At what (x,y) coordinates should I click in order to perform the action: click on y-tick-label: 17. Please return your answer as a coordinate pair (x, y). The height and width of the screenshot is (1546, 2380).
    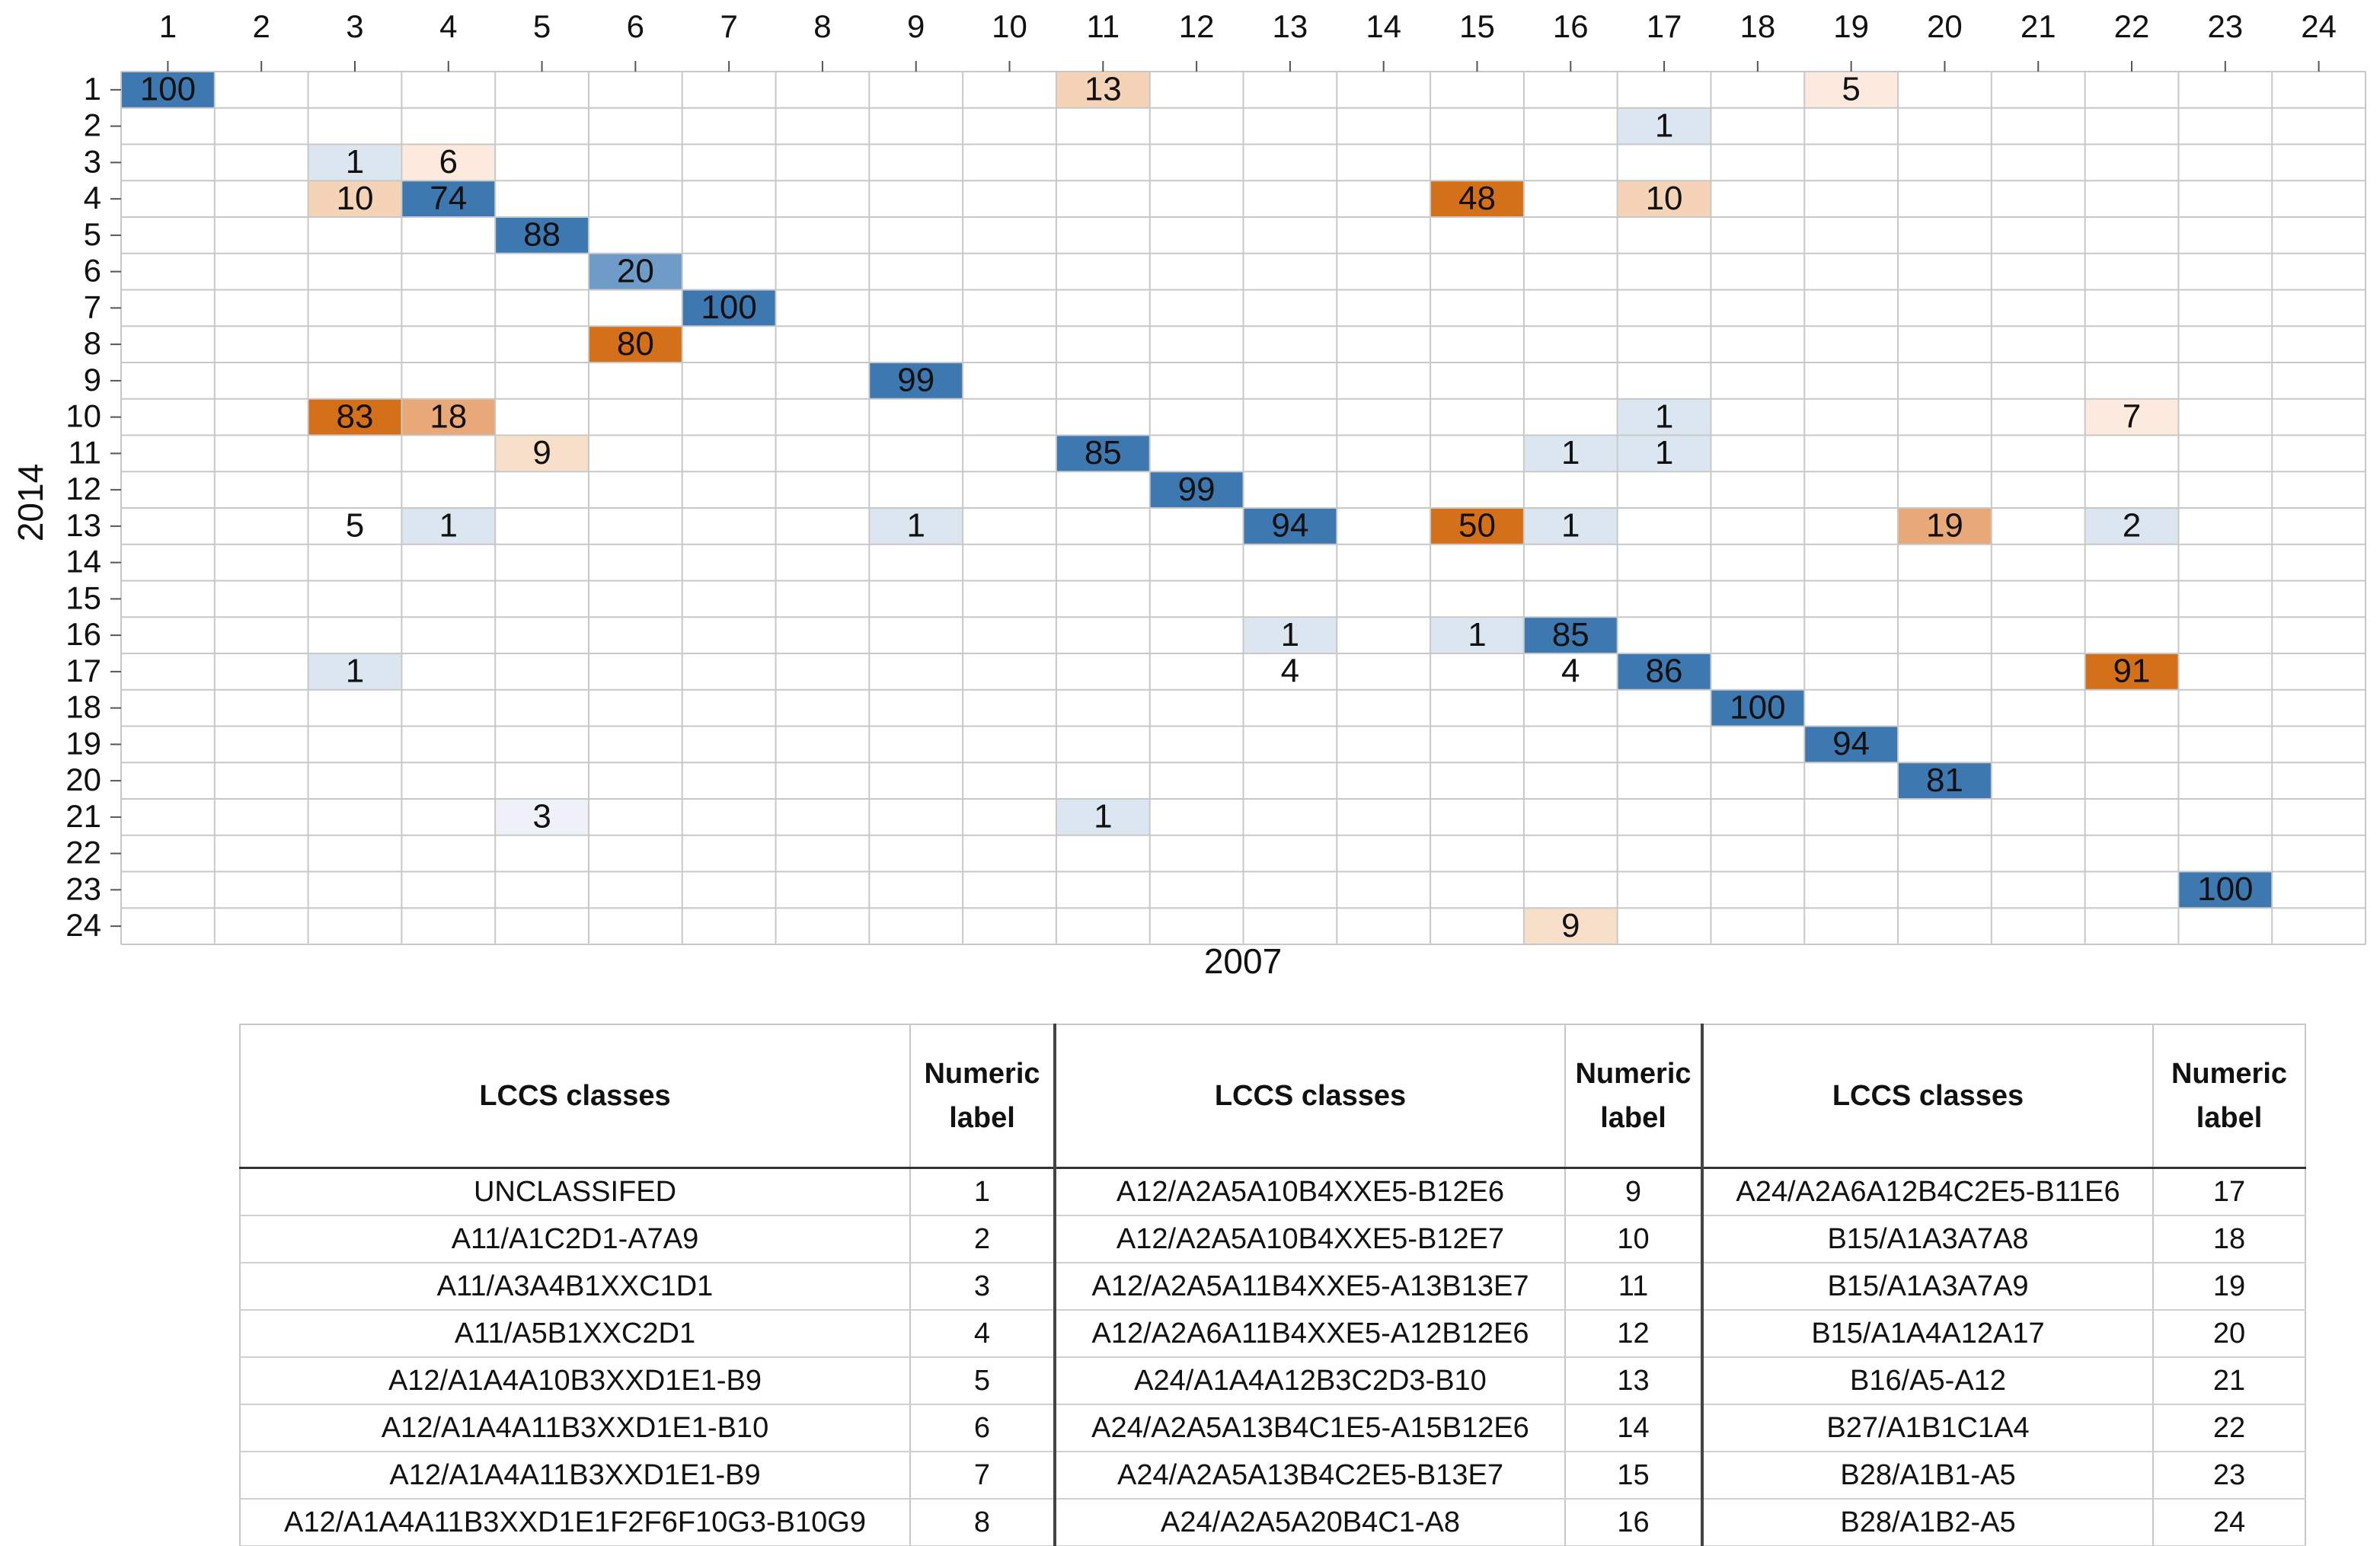
    Looking at the image, I should click on (83, 670).